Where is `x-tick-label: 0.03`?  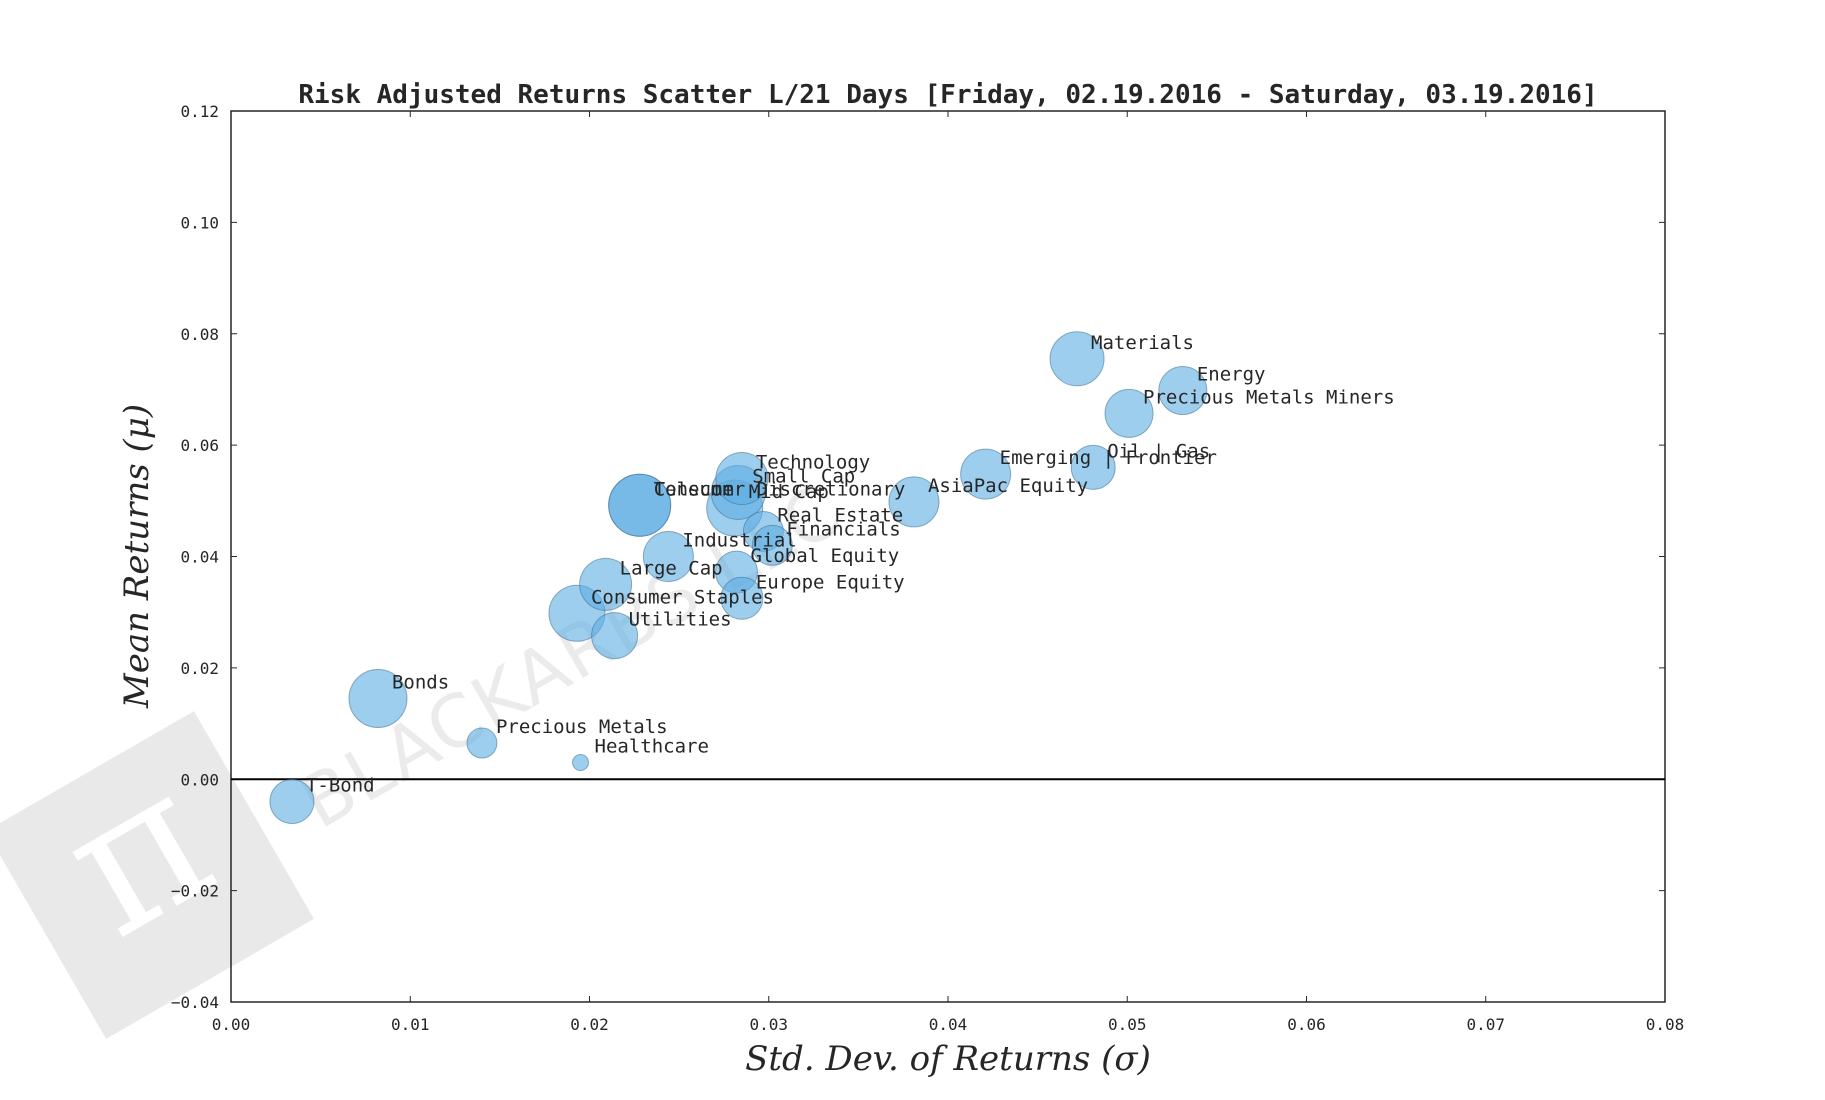
x-tick-label: 0.03 is located at coordinates (768, 1024).